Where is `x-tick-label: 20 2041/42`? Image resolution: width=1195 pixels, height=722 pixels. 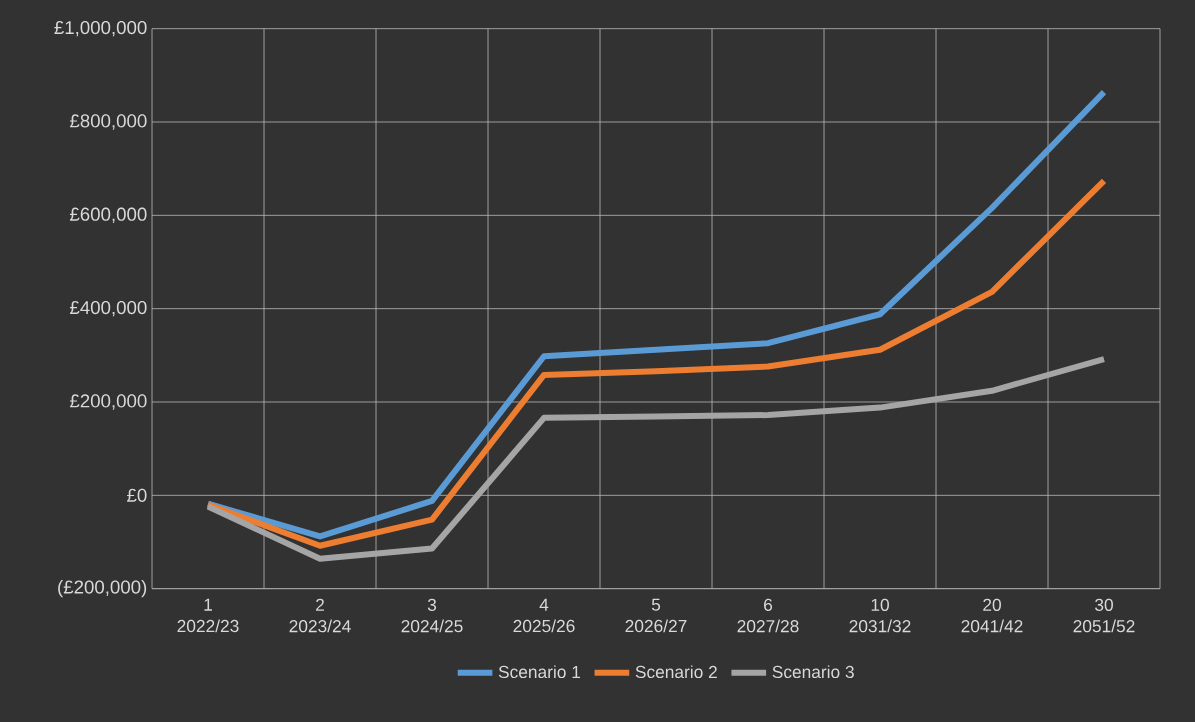
x-tick-label: 20 2041/42 is located at coordinates (992, 615).